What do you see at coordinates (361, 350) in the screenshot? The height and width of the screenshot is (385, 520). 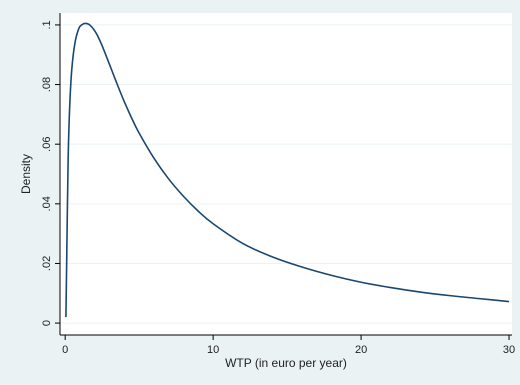 I see `x-tick-label: 20` at bounding box center [361, 350].